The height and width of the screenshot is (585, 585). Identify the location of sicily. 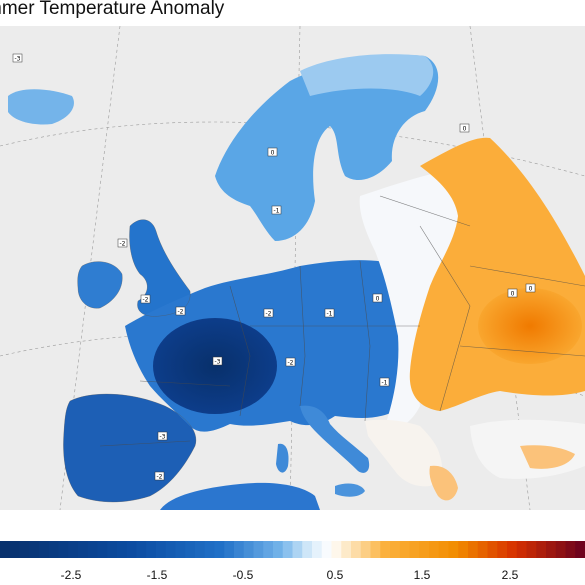
(350, 490).